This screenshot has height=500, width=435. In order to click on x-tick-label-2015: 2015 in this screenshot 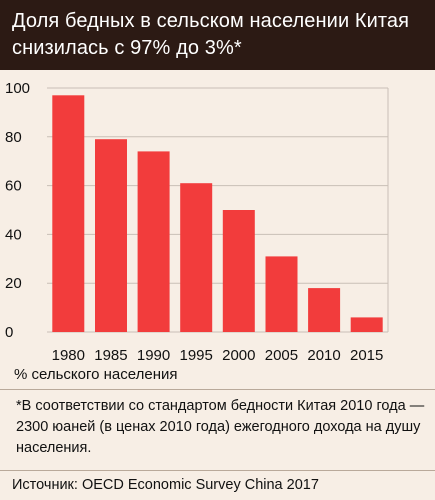, I will do `click(366, 355)`.